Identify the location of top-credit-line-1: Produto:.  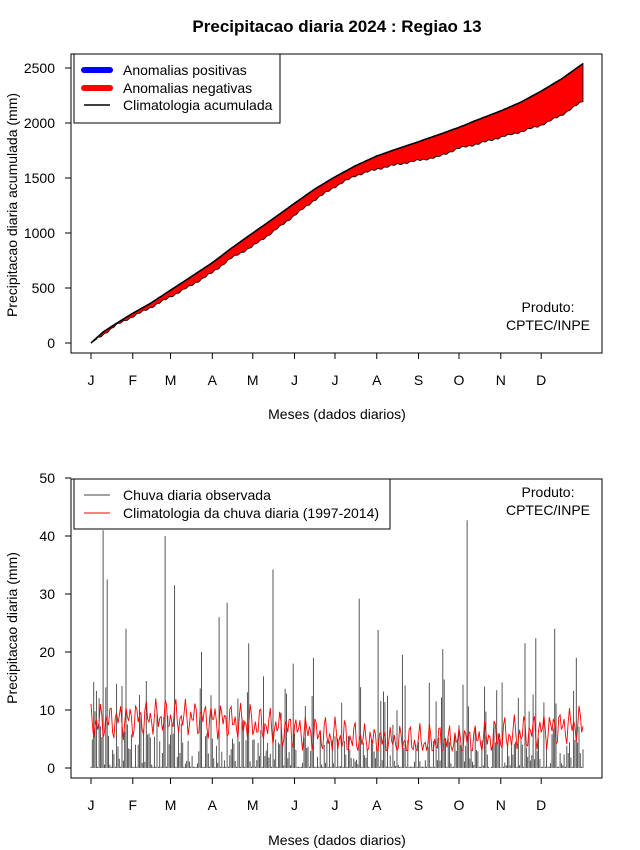
(548, 307).